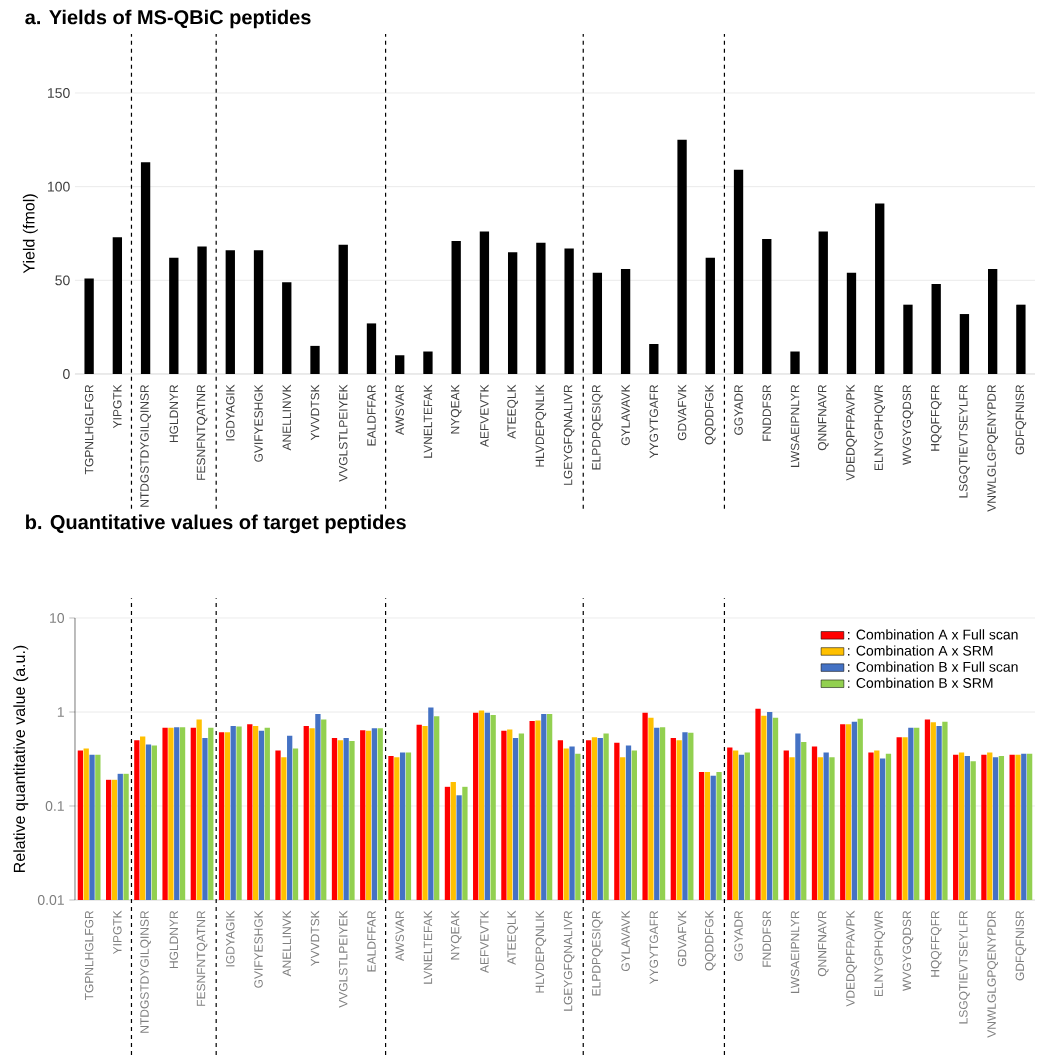  What do you see at coordinates (654, 421) in the screenshot?
I see `x-tick-label: YYGYTGAFR` at bounding box center [654, 421].